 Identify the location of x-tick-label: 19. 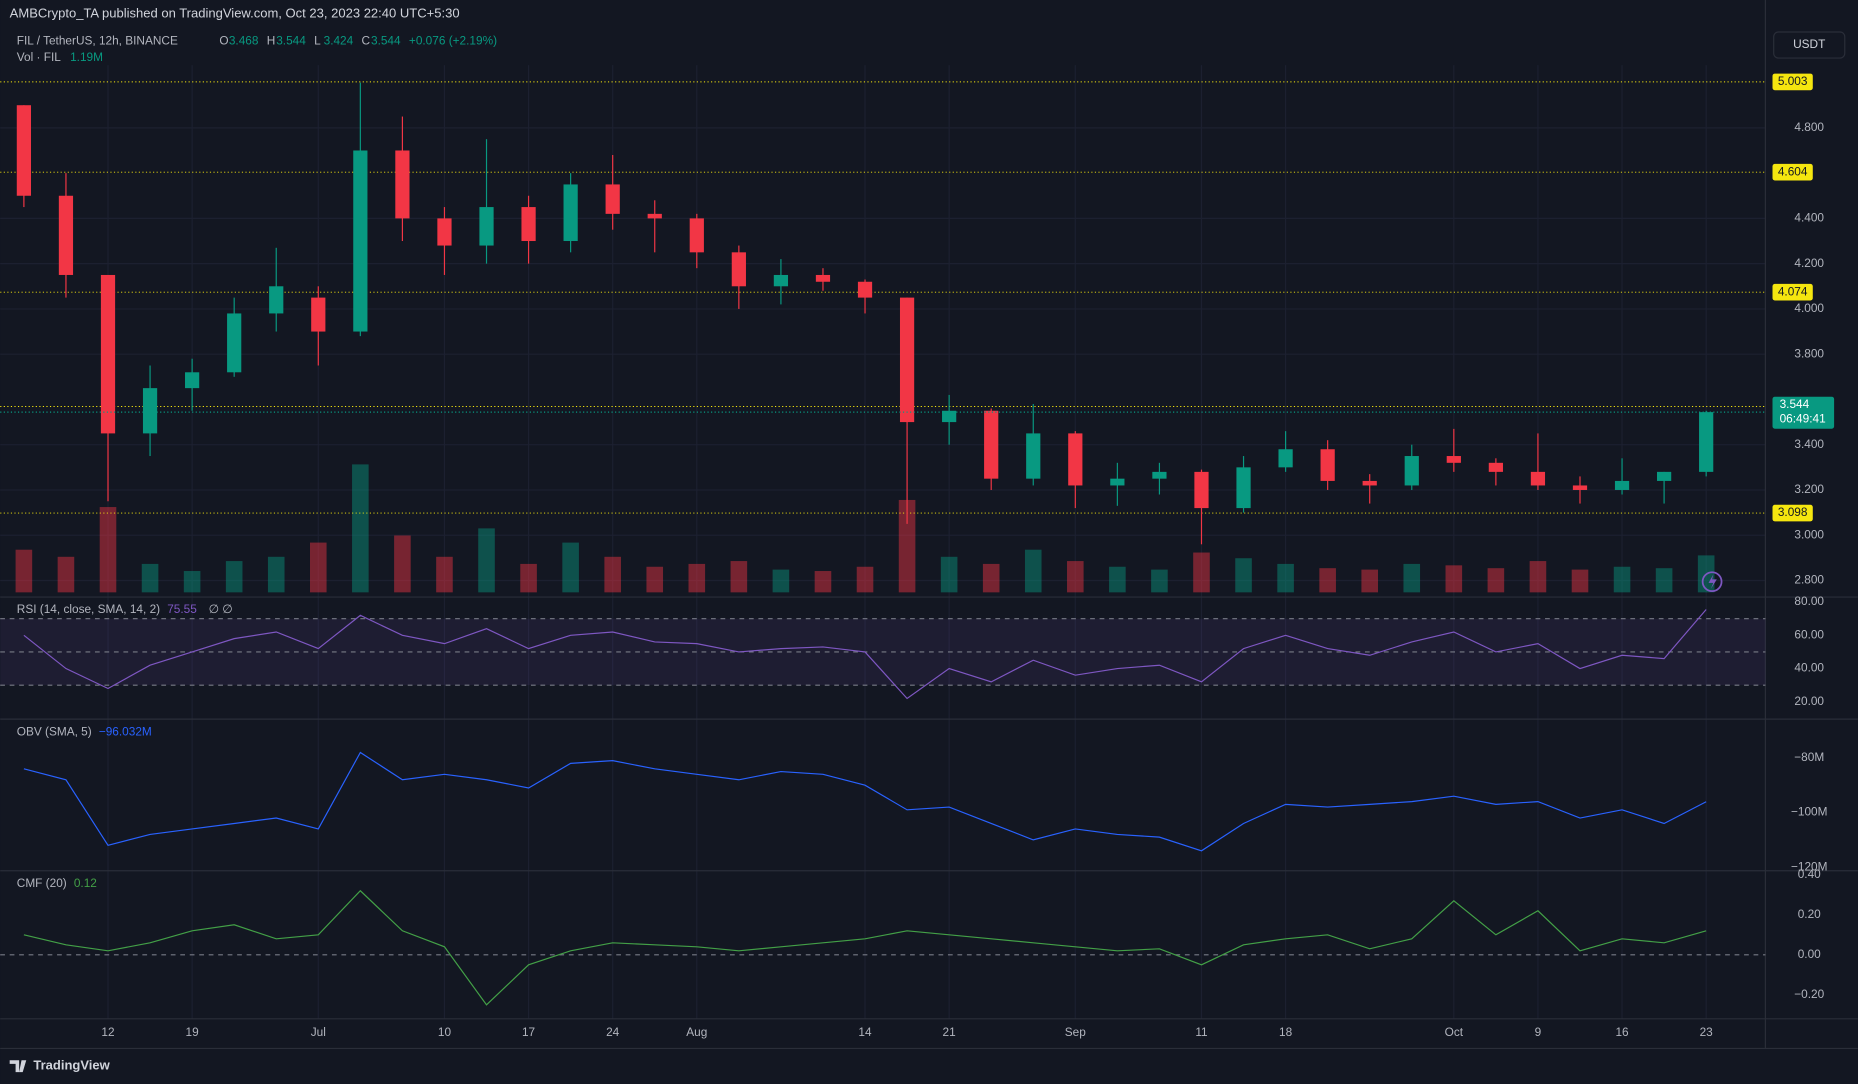
(193, 1032).